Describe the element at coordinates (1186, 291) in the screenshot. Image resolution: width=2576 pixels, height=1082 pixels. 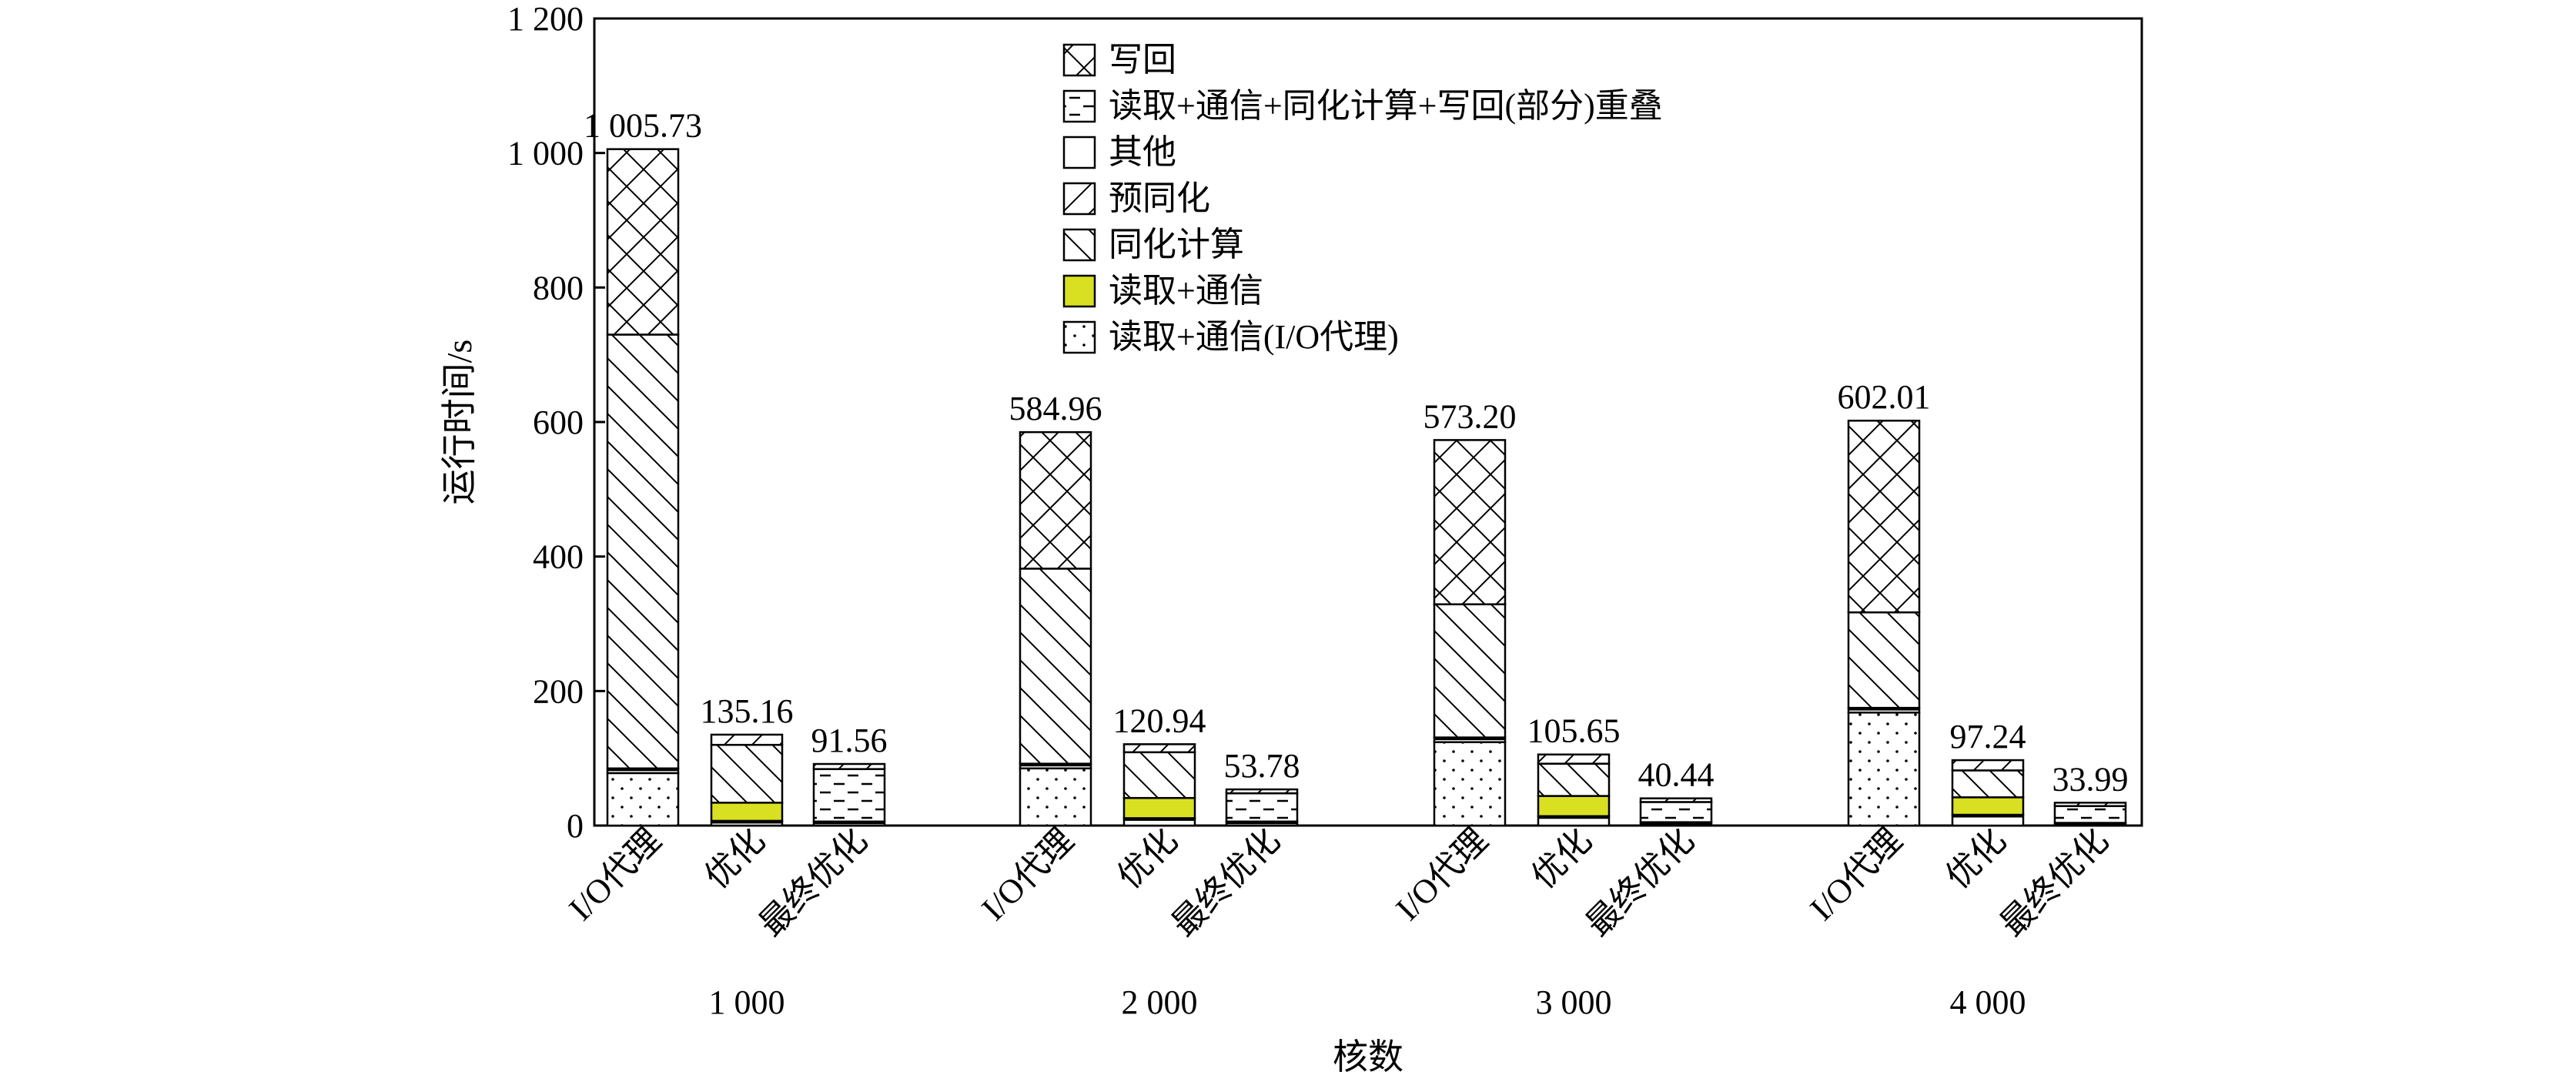
I see `legend-label-readcomm: 读取+通信` at that location.